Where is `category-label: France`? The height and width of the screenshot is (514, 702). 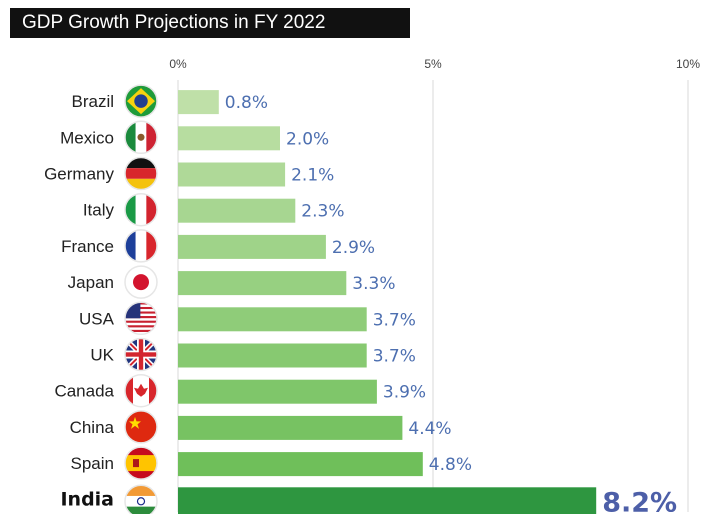 category-label: France is located at coordinates (87, 246).